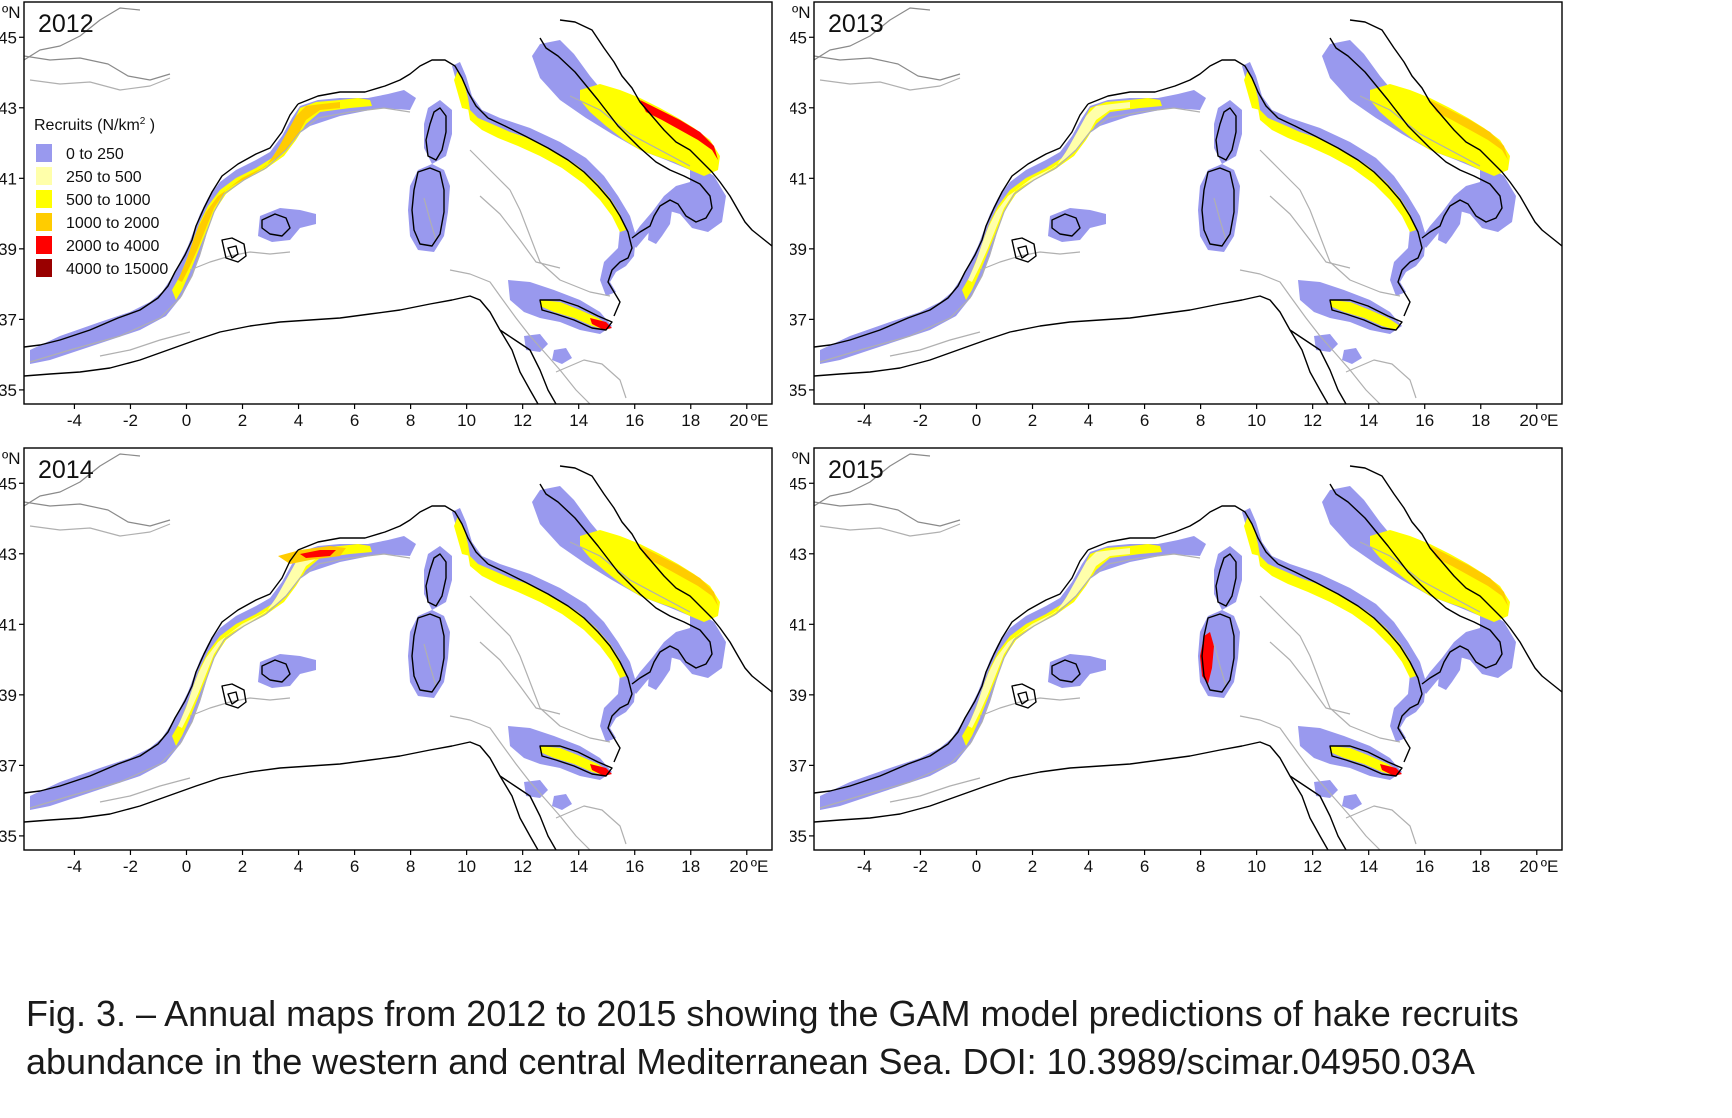  Describe the element at coordinates (66, 470) in the screenshot. I see `year-label: 2014` at that location.